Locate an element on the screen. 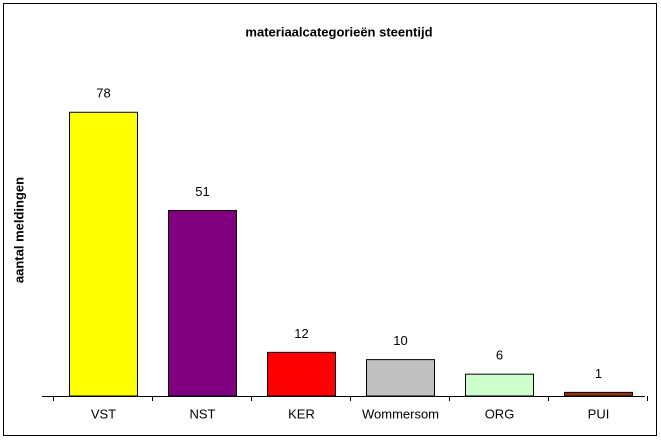  data-label: 12 is located at coordinates (301, 333).